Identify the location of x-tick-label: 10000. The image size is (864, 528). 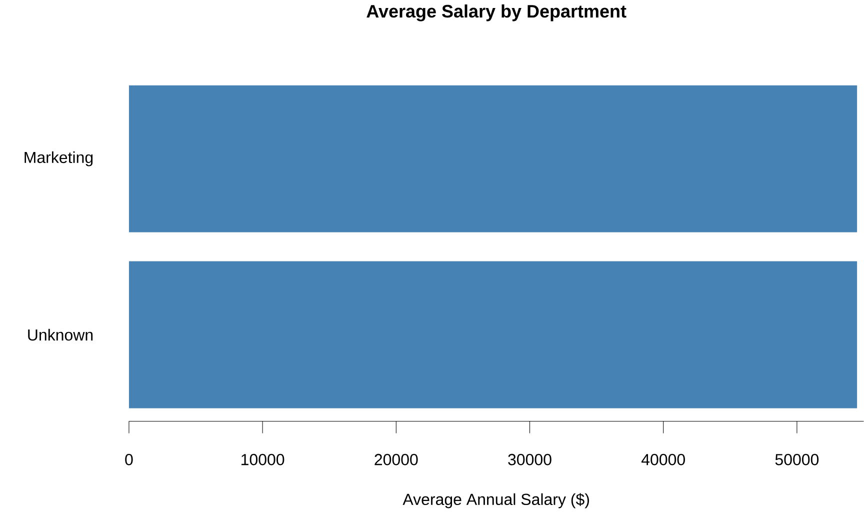
(263, 460).